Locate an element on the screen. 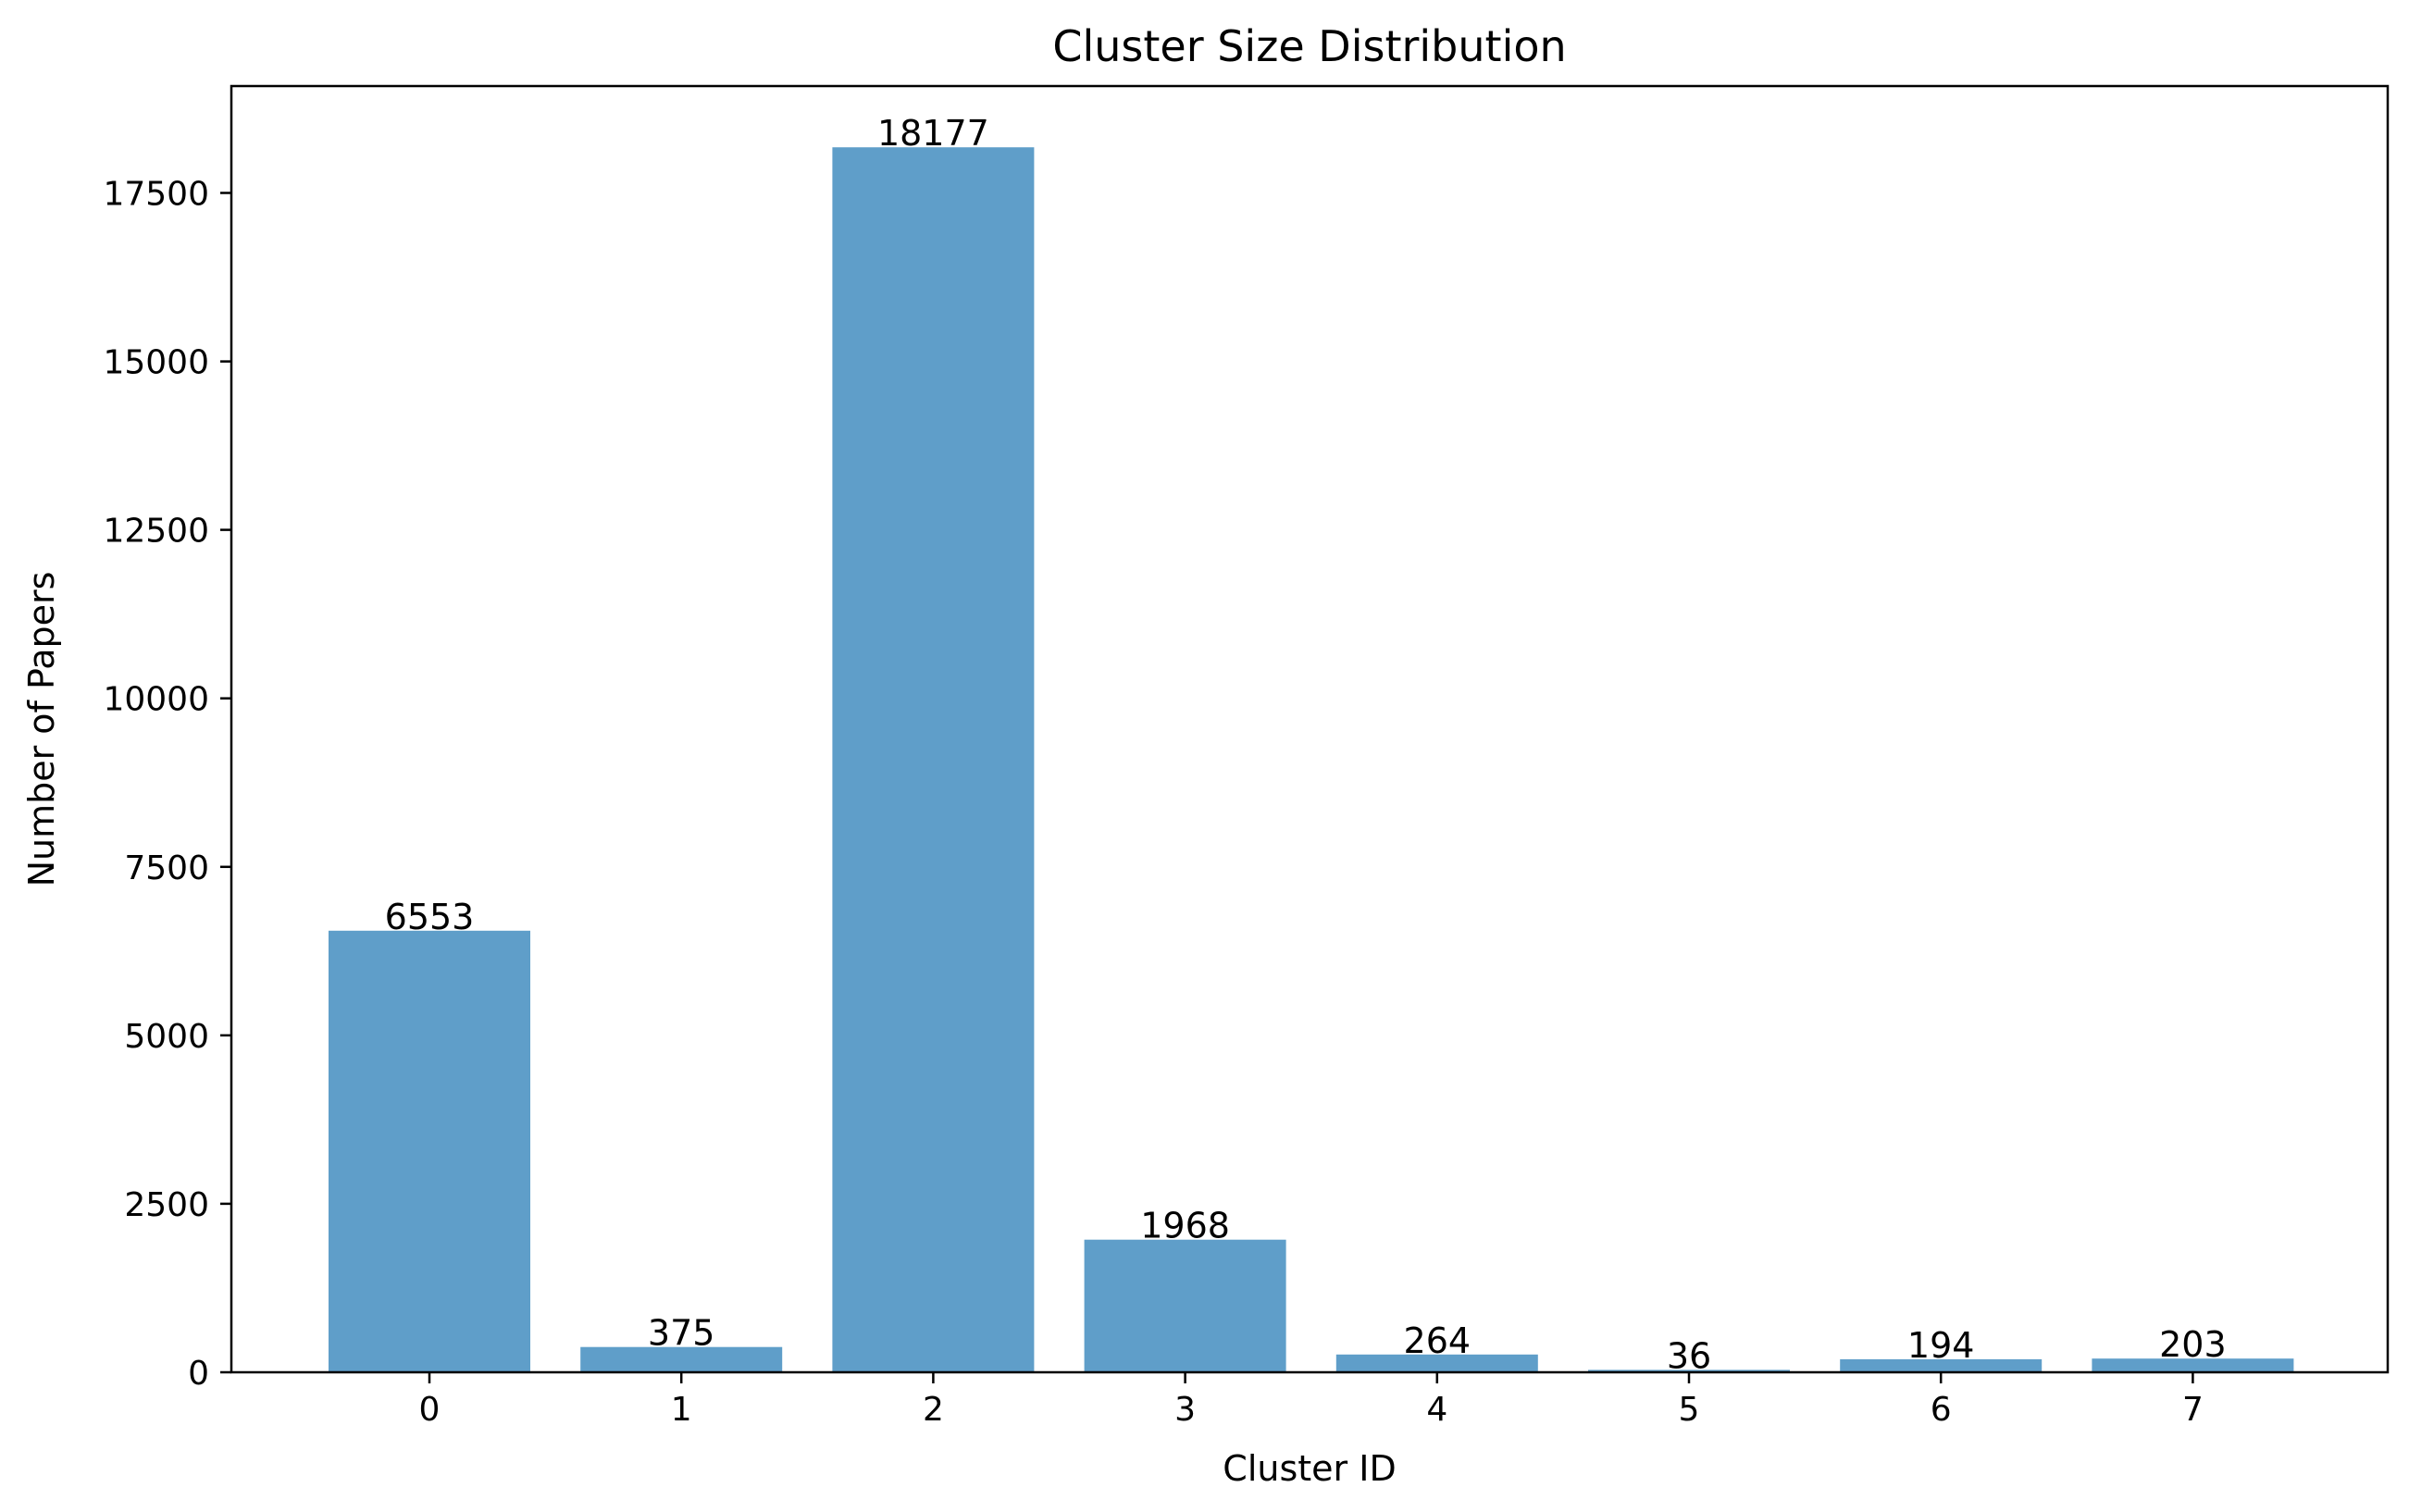 This screenshot has width=2409, height=1512. data-label-cluster-3: 1968 is located at coordinates (1185, 1226).